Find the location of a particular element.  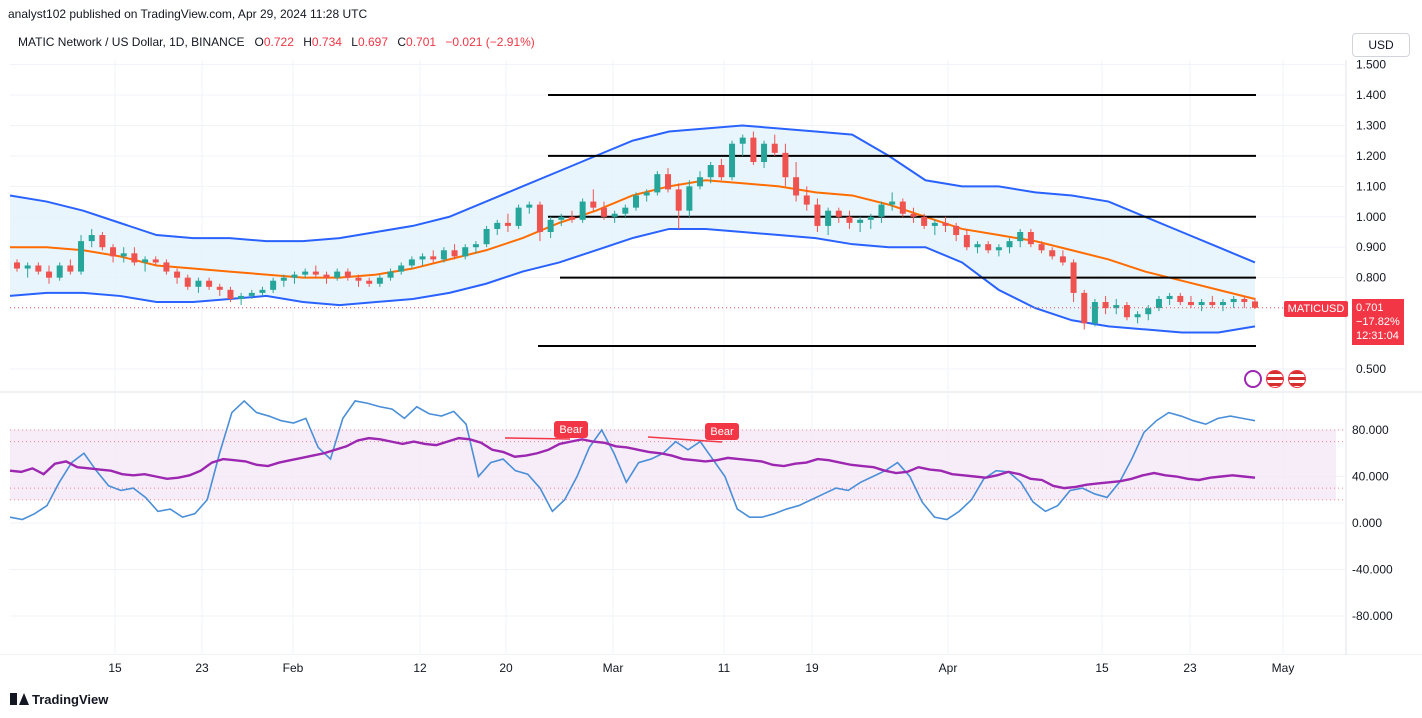

bear-label-bg is located at coordinates (722, 431).